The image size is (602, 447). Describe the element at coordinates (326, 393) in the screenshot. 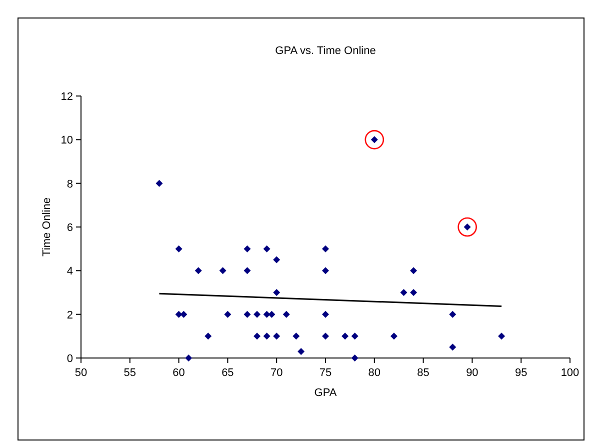

I see `x-axis-title: GPA` at that location.